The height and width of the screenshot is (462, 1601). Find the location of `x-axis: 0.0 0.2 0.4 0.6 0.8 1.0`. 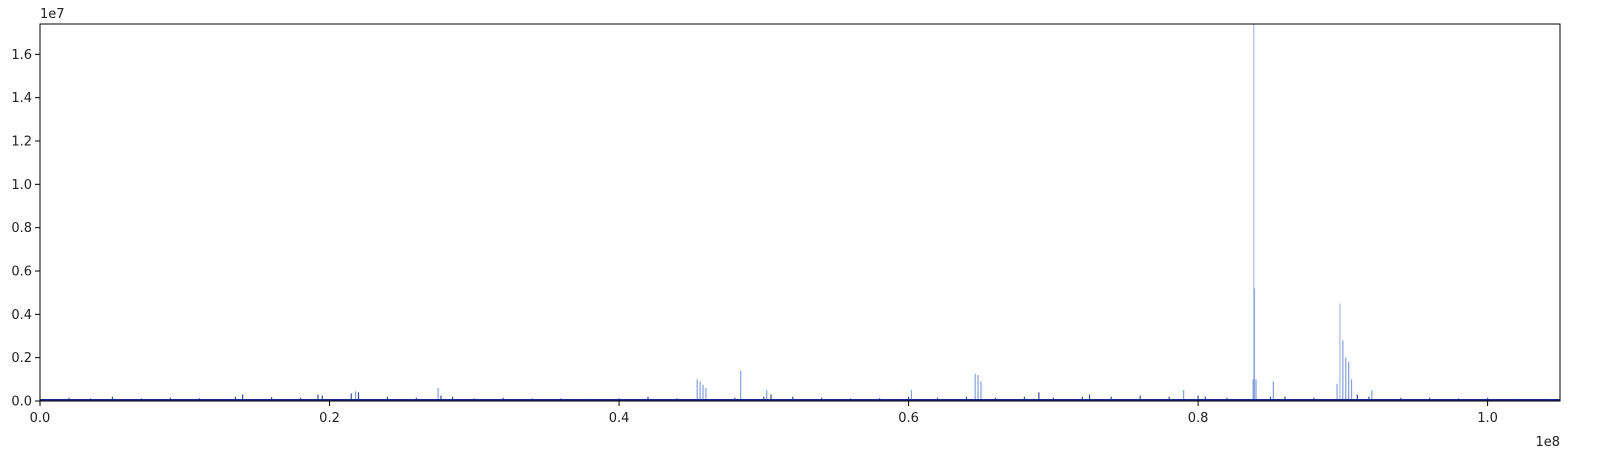

x-axis: 0.0 0.2 0.4 0.6 0.8 1.0 is located at coordinates (764, 413).